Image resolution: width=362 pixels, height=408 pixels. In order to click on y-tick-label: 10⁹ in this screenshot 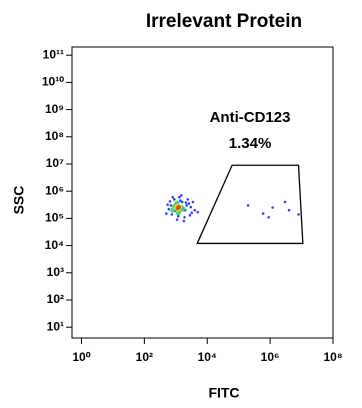, I will do `click(54, 109)`.